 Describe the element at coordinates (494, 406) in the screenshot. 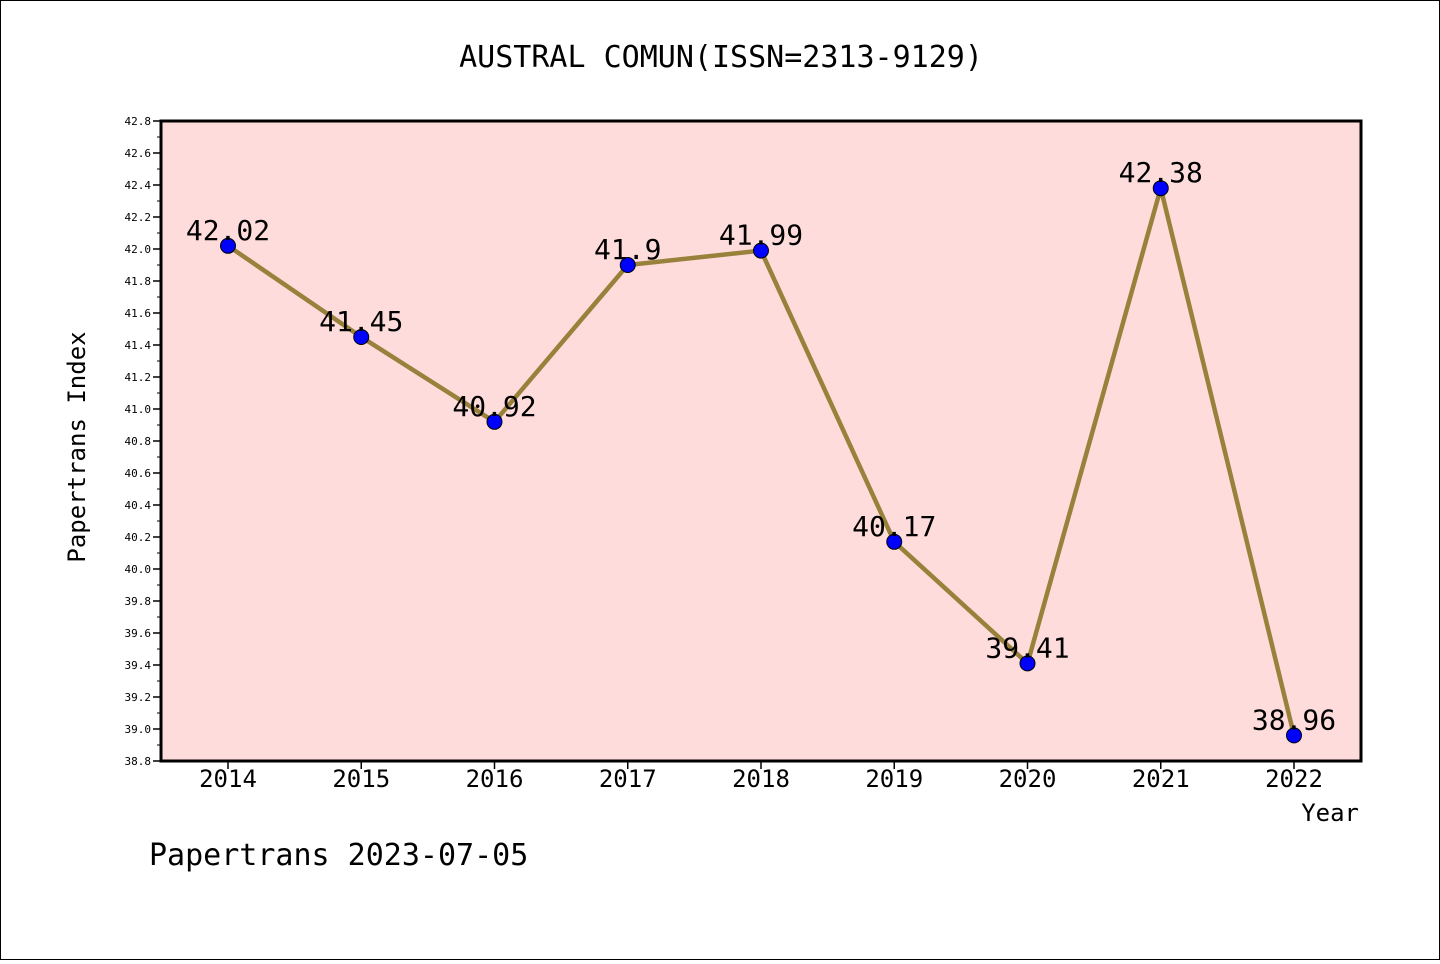

I see `data-label: 40.92` at that location.